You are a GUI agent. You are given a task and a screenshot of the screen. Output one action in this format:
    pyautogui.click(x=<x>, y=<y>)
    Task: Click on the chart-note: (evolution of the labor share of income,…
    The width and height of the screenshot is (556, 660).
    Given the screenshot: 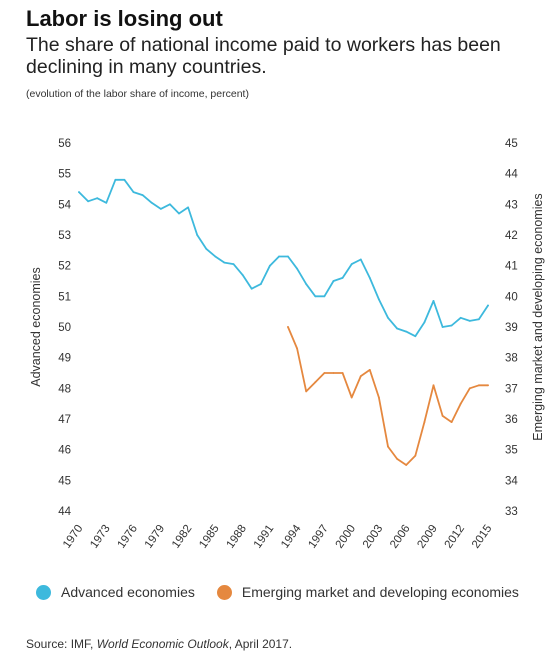 What is the action you would take?
    pyautogui.click(x=137, y=94)
    